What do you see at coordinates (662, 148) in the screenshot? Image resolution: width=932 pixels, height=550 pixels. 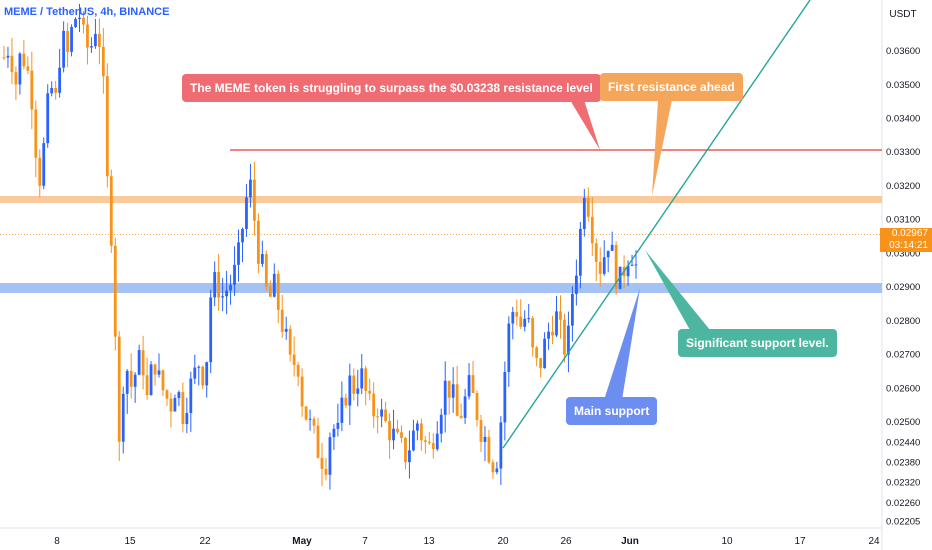 I see `first-resistance-pointer` at bounding box center [662, 148].